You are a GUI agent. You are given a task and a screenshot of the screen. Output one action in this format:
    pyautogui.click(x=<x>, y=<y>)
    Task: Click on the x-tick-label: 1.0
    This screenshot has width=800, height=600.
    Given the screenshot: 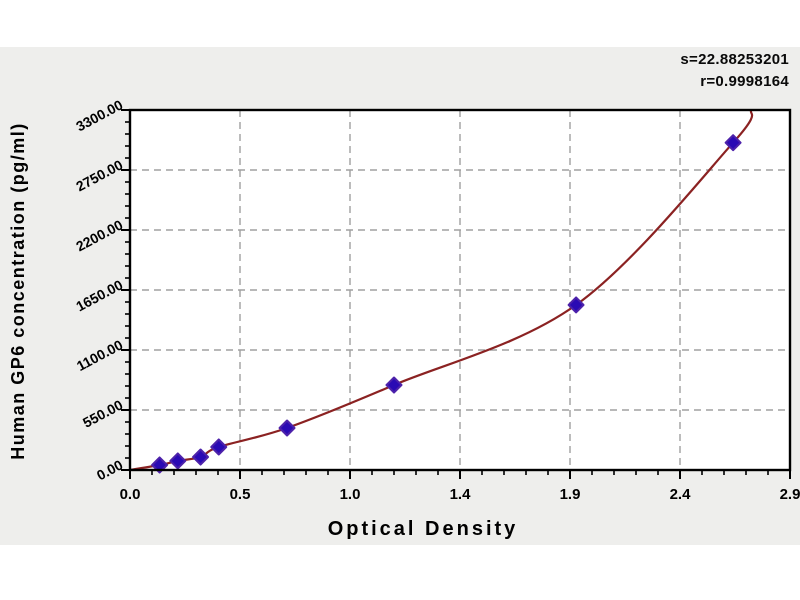 What is the action you would take?
    pyautogui.click(x=350, y=494)
    